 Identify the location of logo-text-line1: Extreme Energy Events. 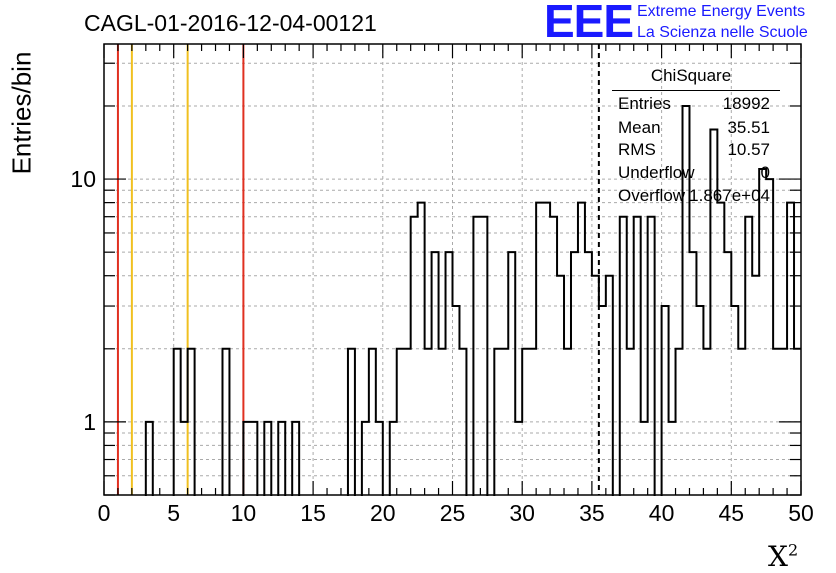
(721, 11).